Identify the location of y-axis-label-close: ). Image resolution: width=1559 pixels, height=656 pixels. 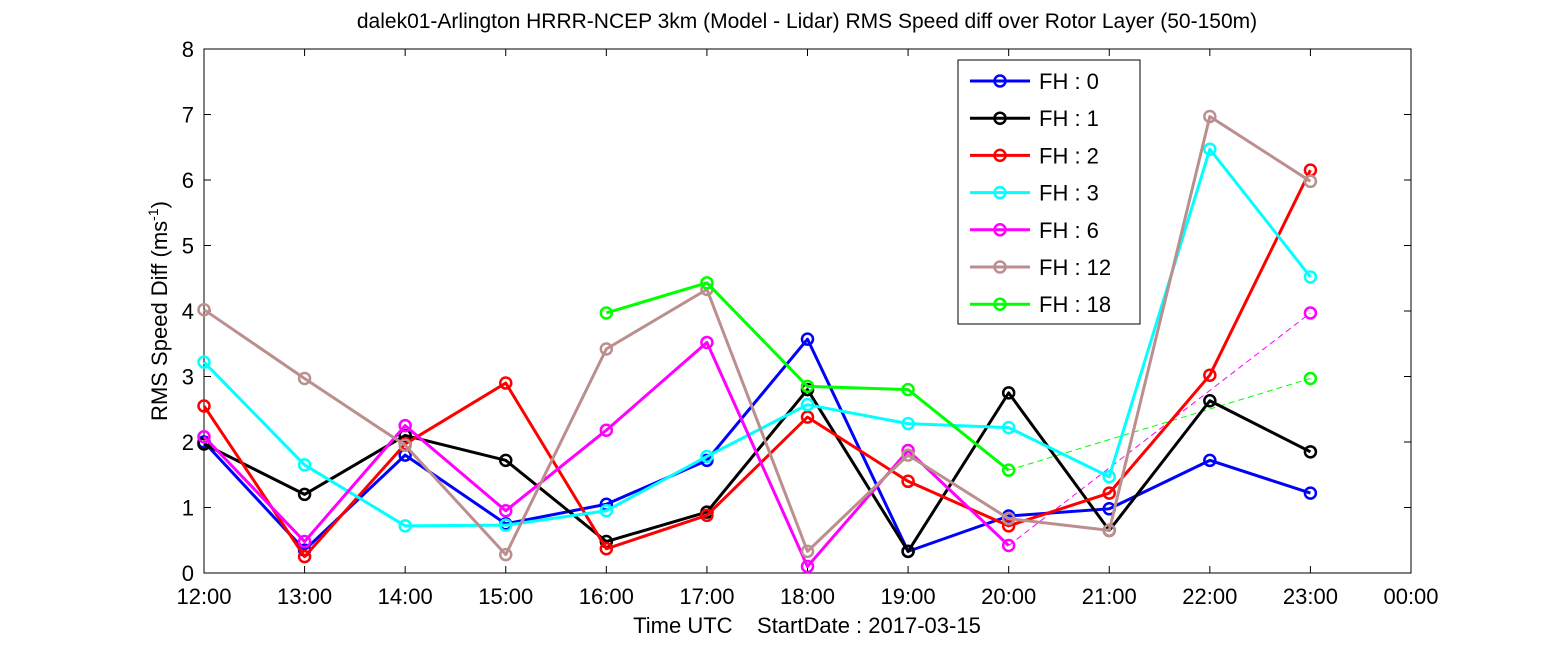
(159, 204).